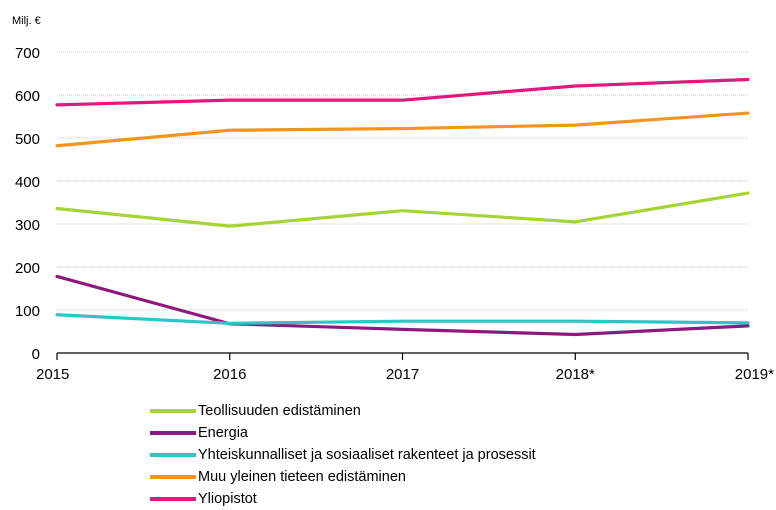 This screenshot has width=776, height=510. I want to click on legend-item: Muu yleinen tieteen edistäminen, so click(343, 477).